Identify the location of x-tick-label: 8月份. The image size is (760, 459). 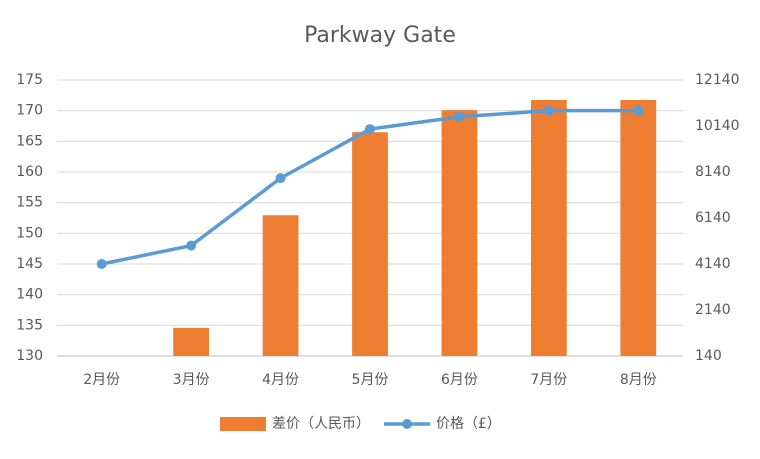
(638, 380).